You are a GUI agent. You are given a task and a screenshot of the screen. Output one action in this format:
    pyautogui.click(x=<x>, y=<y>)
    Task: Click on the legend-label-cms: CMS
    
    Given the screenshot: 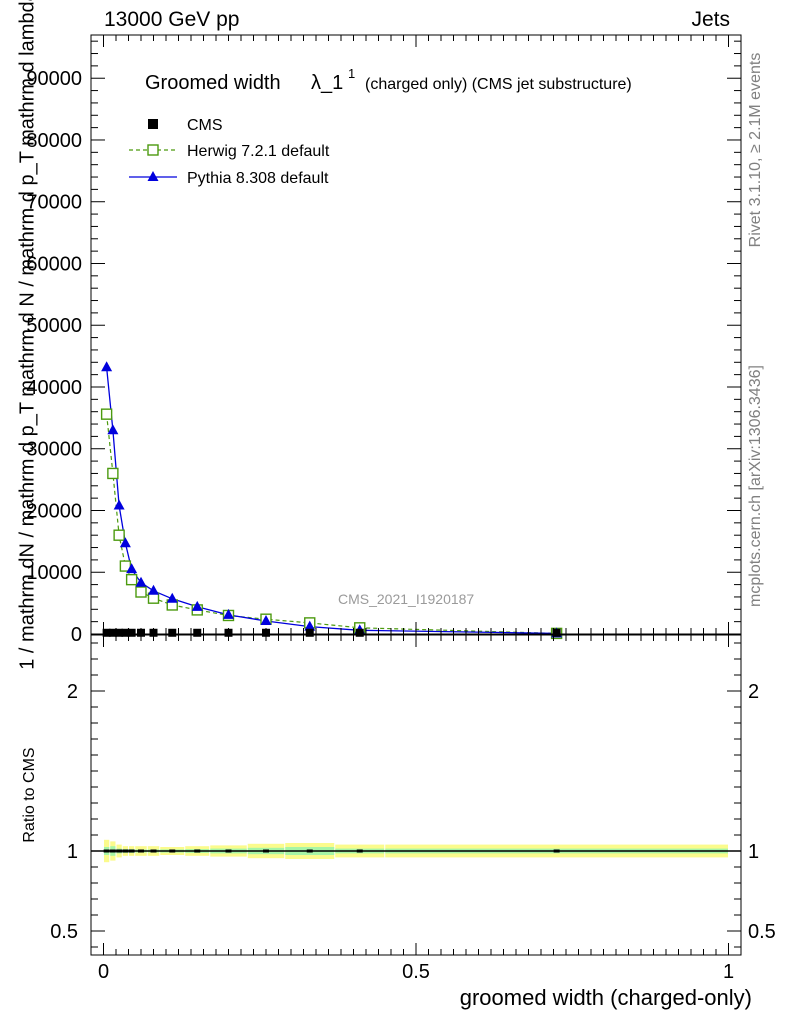 What is the action you would take?
    pyautogui.click(x=205, y=125)
    